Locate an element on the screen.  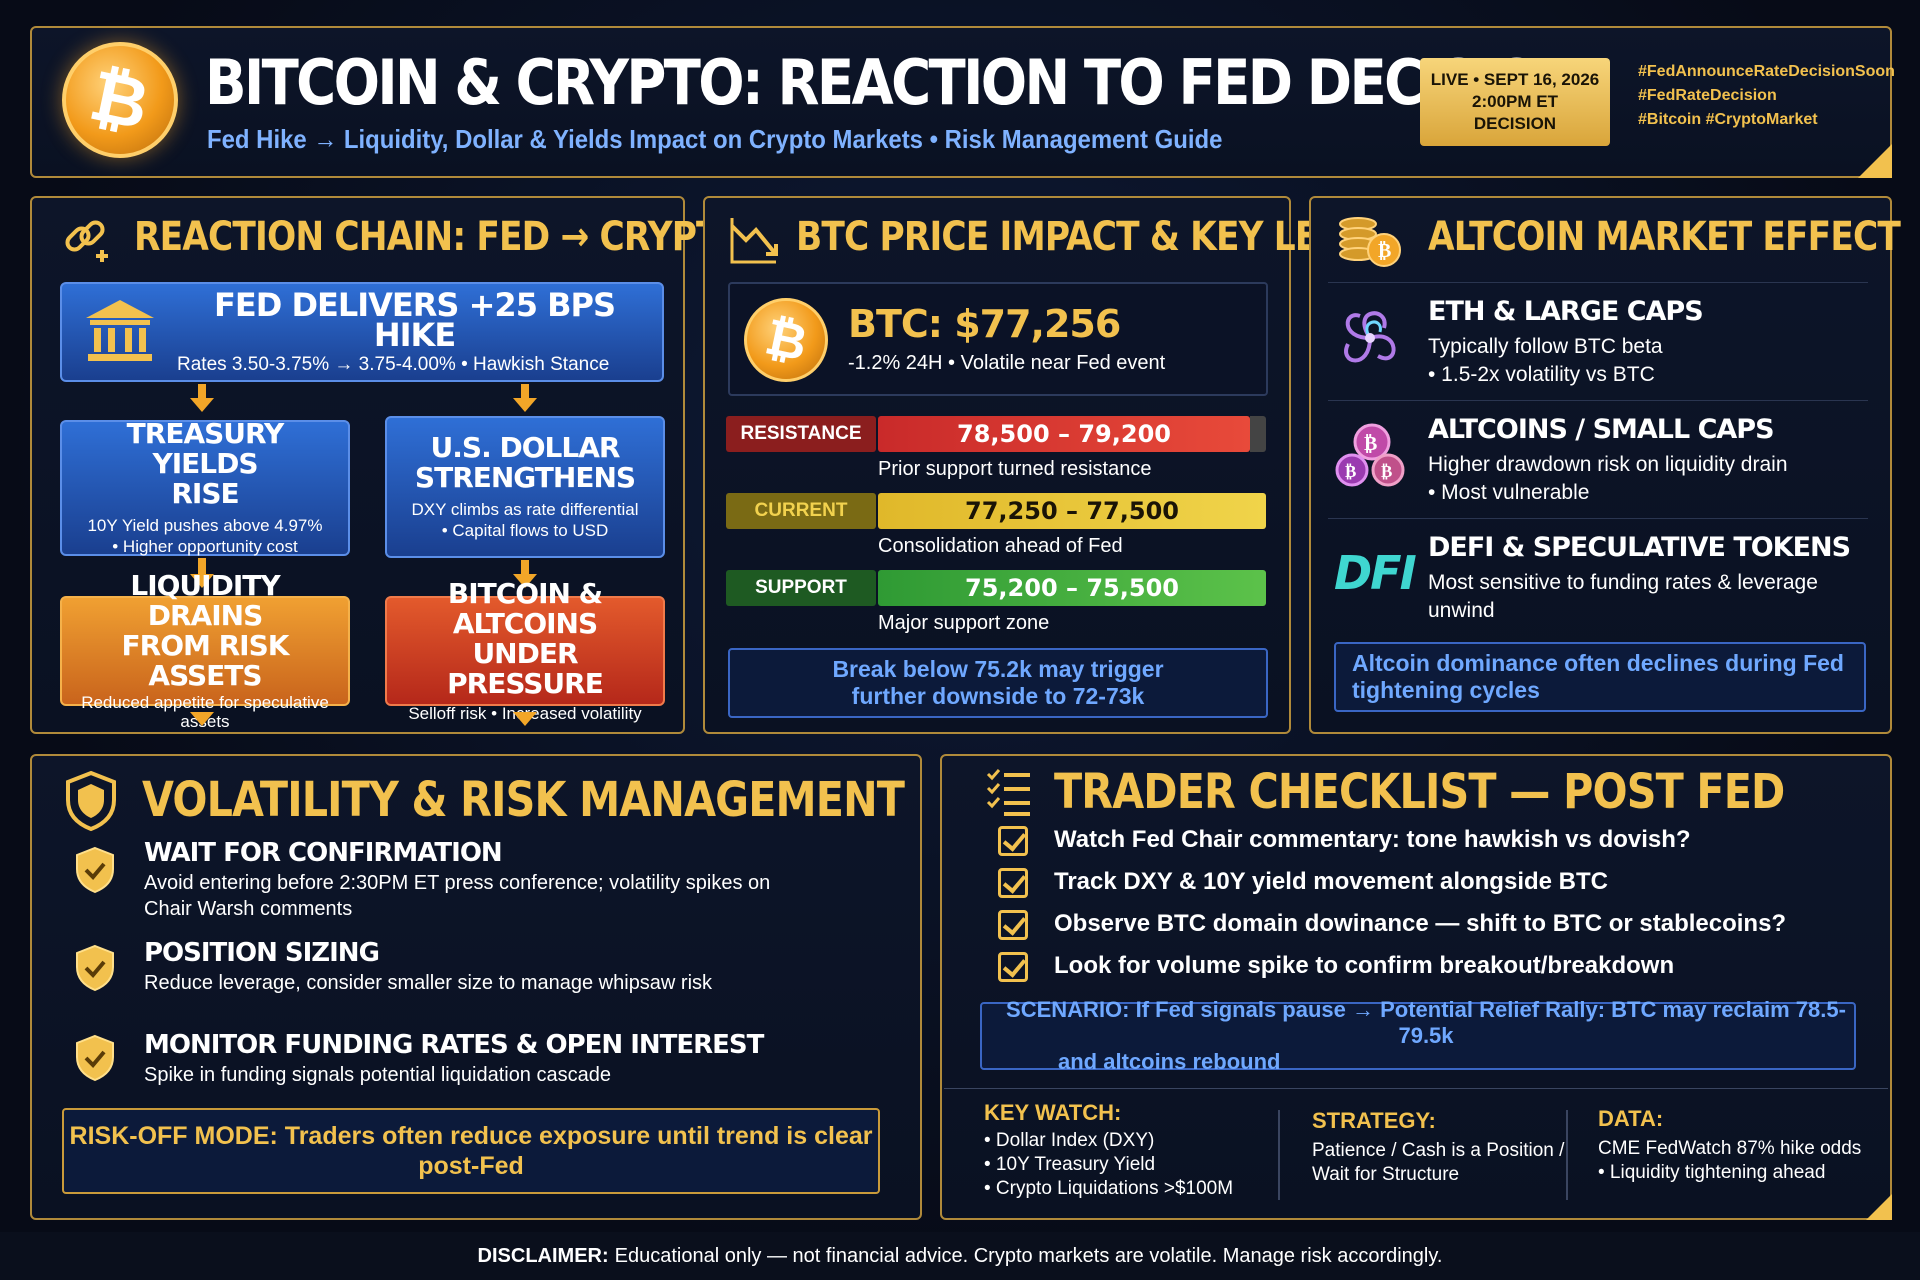
current-note: Consolidation ahead of Fed is located at coordinates (1000, 546).